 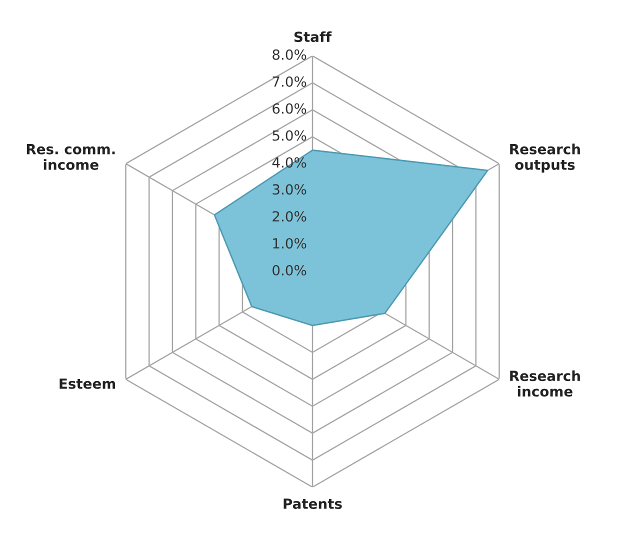 I want to click on spoke-label: Patents, so click(x=313, y=503).